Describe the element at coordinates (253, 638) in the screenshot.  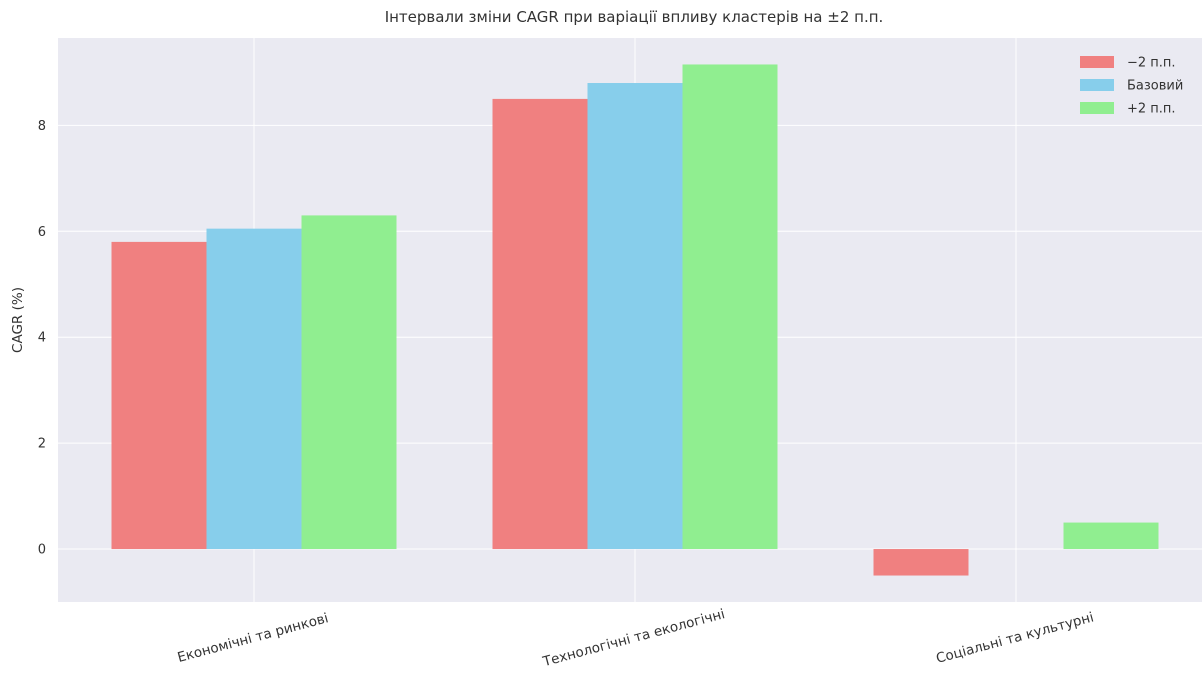
I see `x-category-label: Економічні та ринкові` at that location.